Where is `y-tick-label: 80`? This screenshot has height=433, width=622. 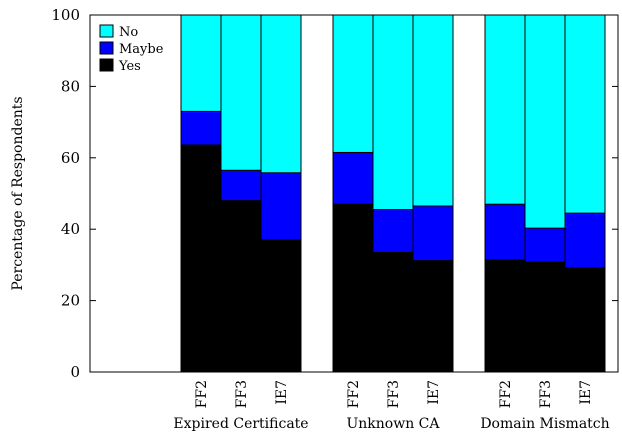
y-tick-label: 80 is located at coordinates (70, 86).